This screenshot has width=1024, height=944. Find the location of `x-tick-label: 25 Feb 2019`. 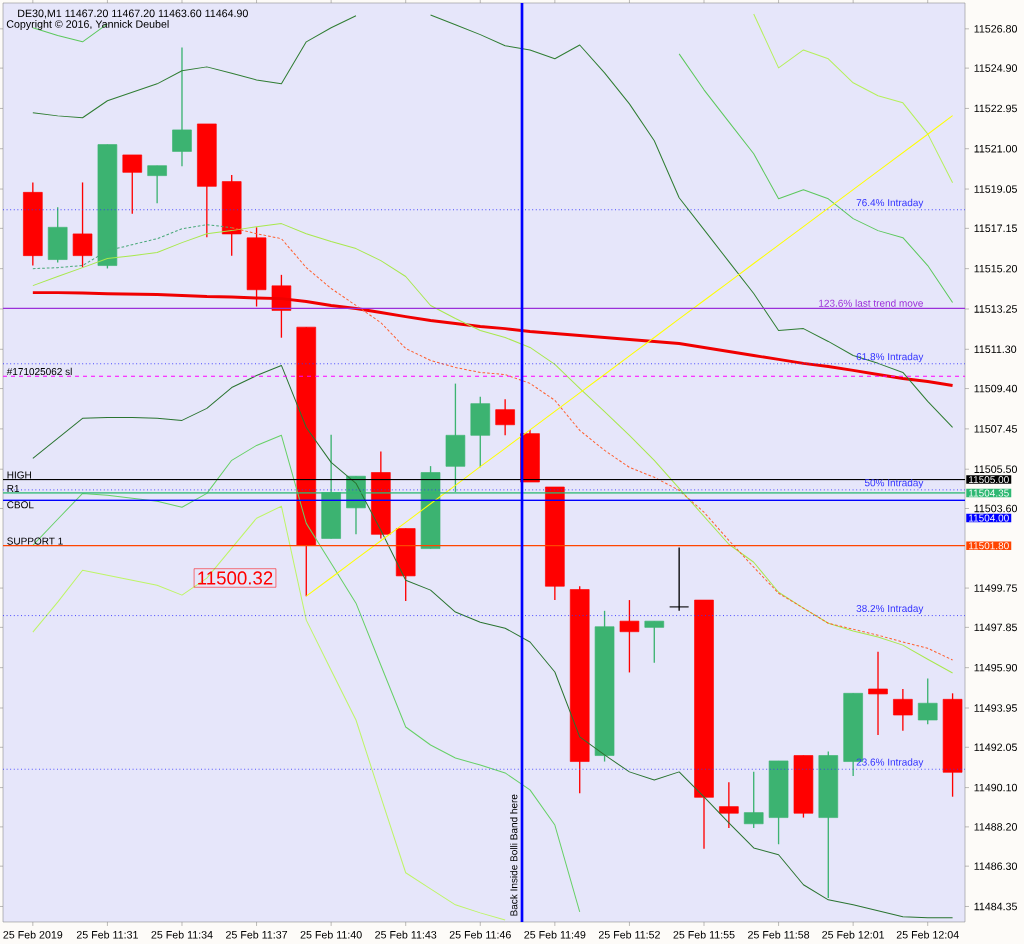

x-tick-label: 25 Feb 2019 is located at coordinates (33, 934).